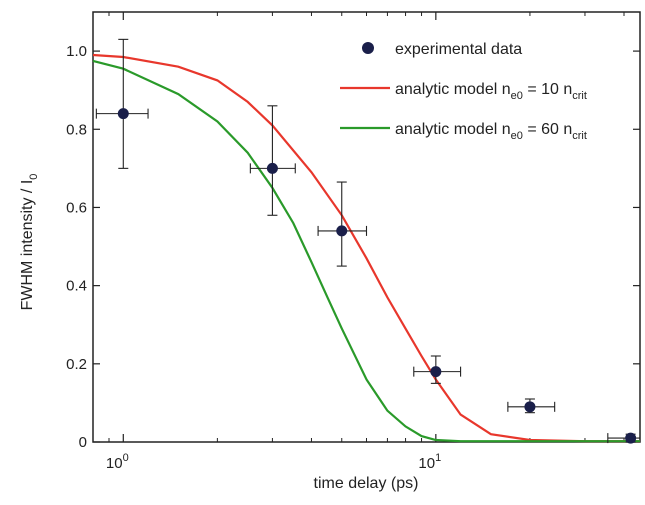 This screenshot has width=645, height=505. What do you see at coordinates (117, 462) in the screenshot?
I see `x-tick-label-0: 10⁰` at bounding box center [117, 462].